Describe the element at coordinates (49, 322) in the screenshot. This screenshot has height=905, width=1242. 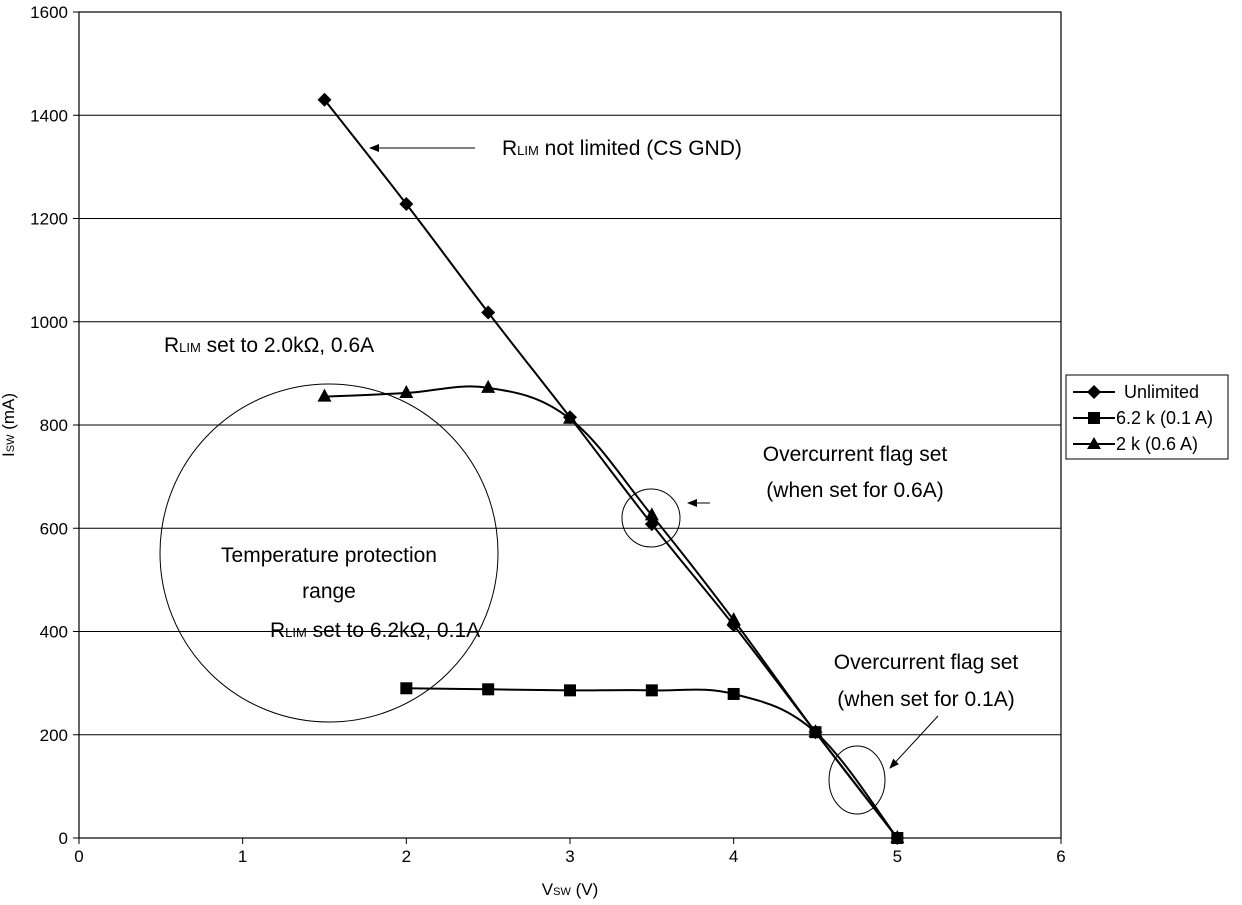
I see `y-tick-label: 1000` at that location.